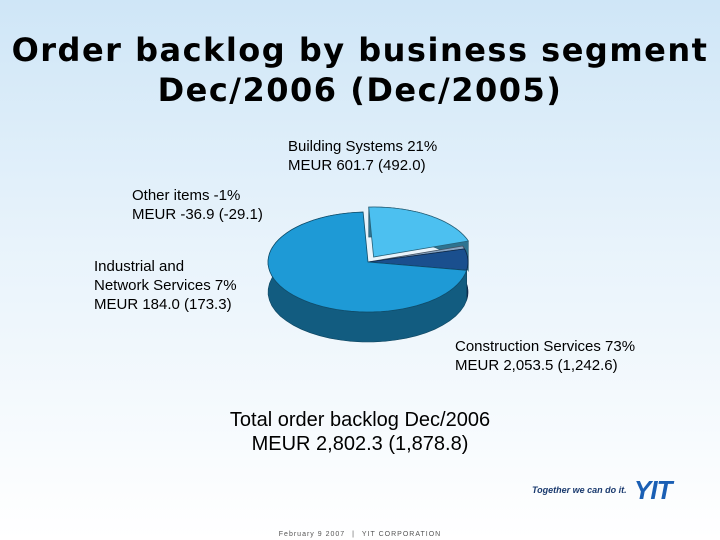 Image resolution: width=720 pixels, height=540 pixels. Describe the element at coordinates (536, 365) in the screenshot. I see `label-construction-services-line2: MEUR 2,053.5 (1,242.6)` at that location.